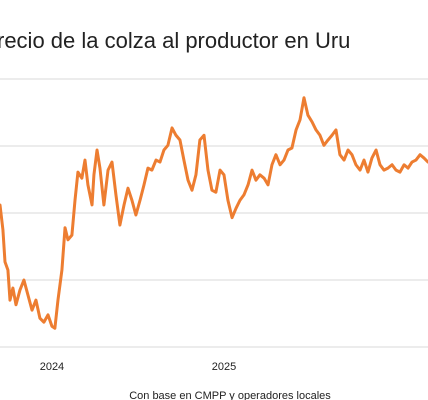  Describe the element at coordinates (52, 367) in the screenshot. I see `x-tick-label: 2024` at that location.